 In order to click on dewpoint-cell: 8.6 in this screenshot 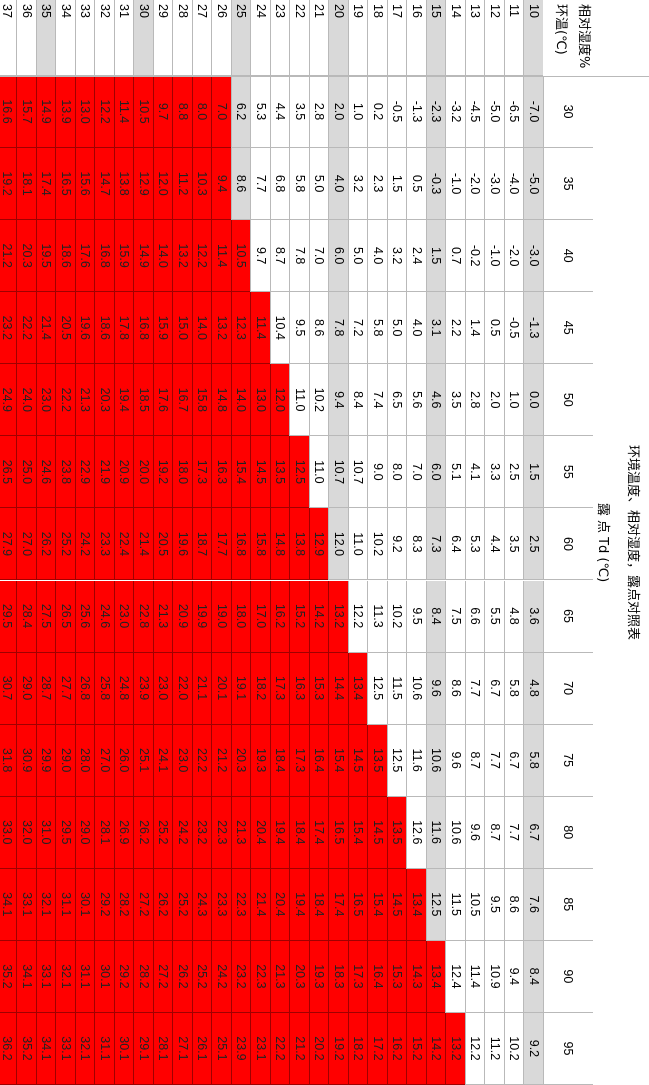, I will do `click(241, 184)`.